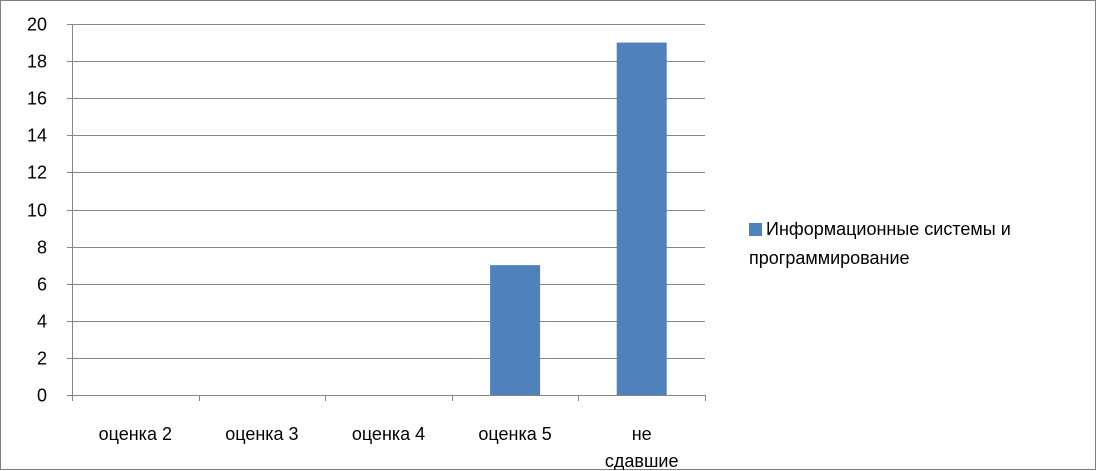  I want to click on y-tick-label: 10, so click(37, 211).